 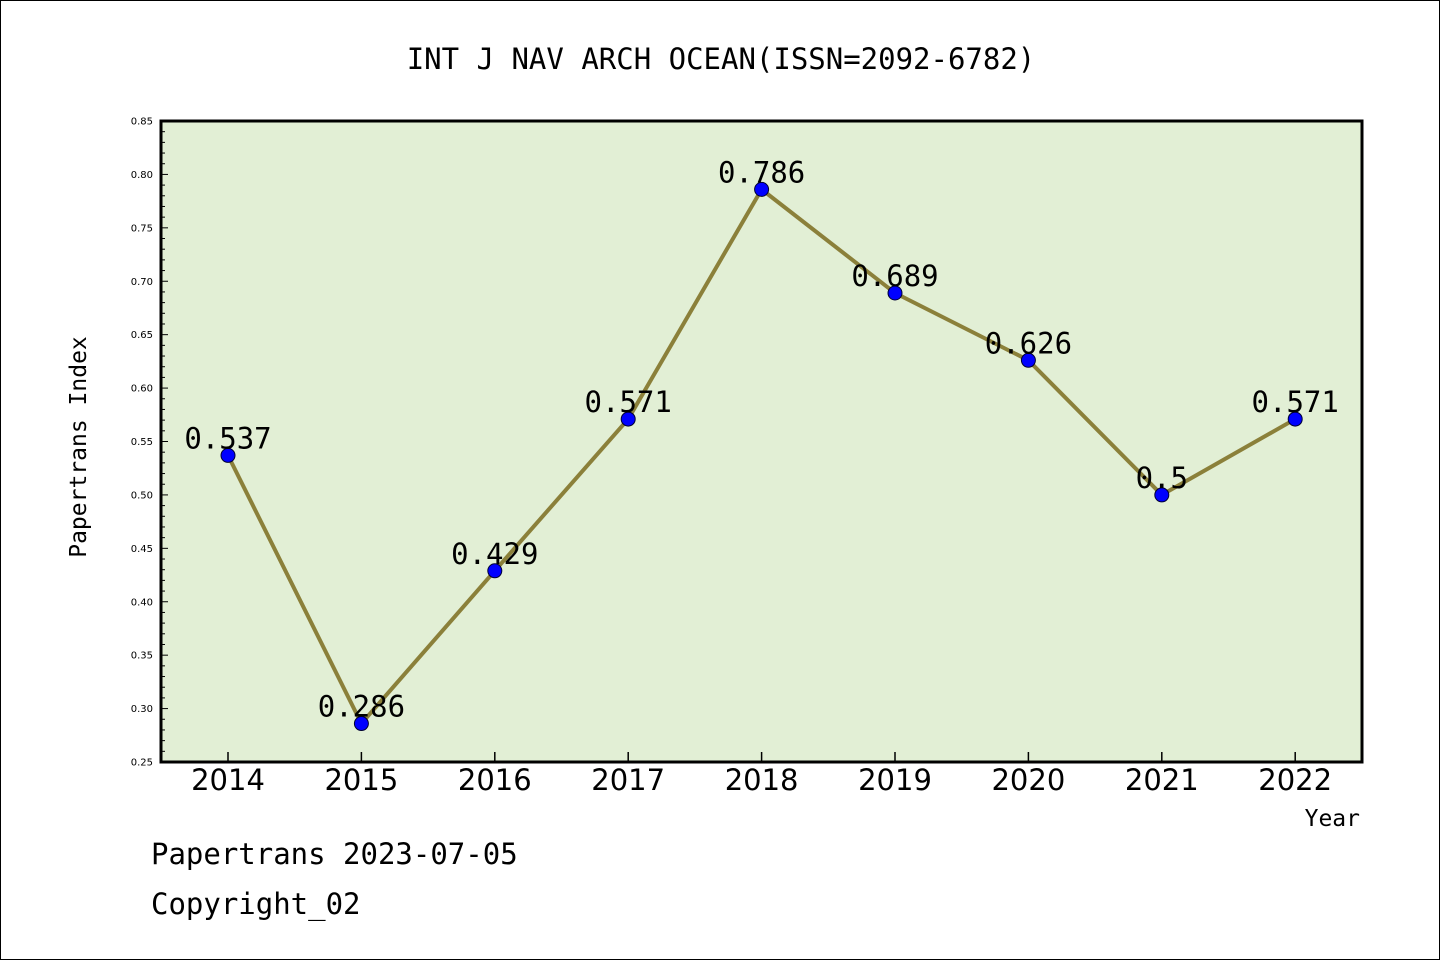 What do you see at coordinates (361, 707) in the screenshot?
I see `data-label: 0.286` at bounding box center [361, 707].